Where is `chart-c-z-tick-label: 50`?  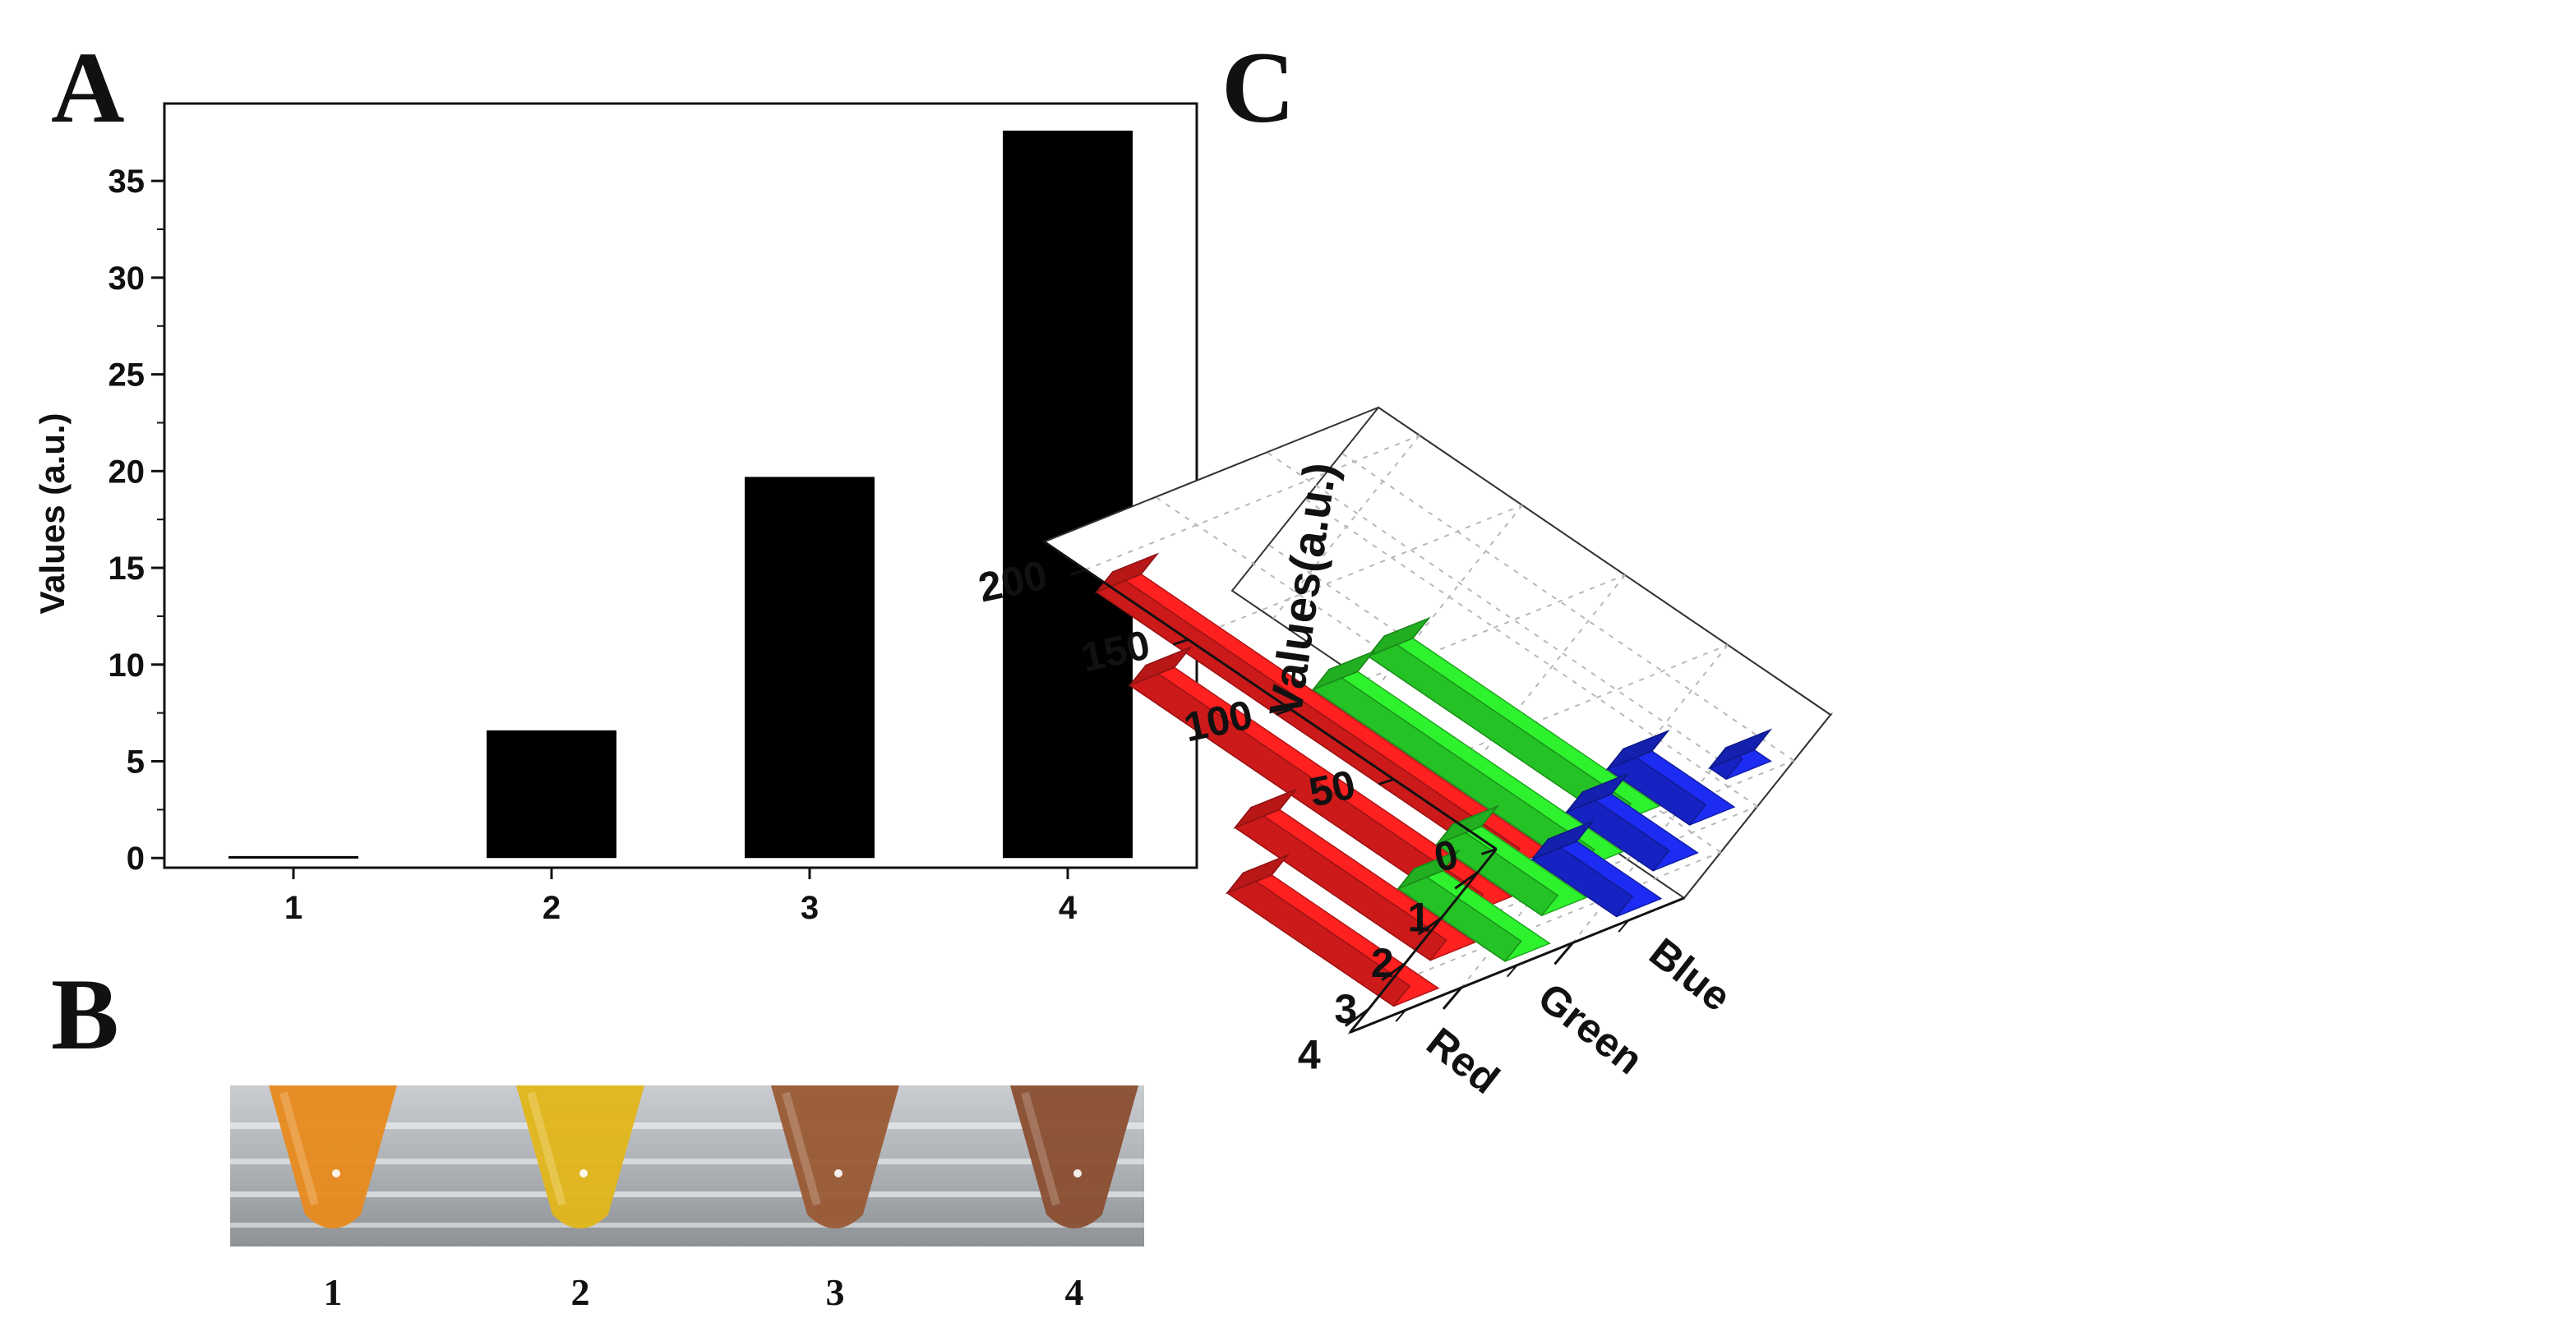
chart-c-z-tick-label: 50 is located at coordinates (1333, 788).